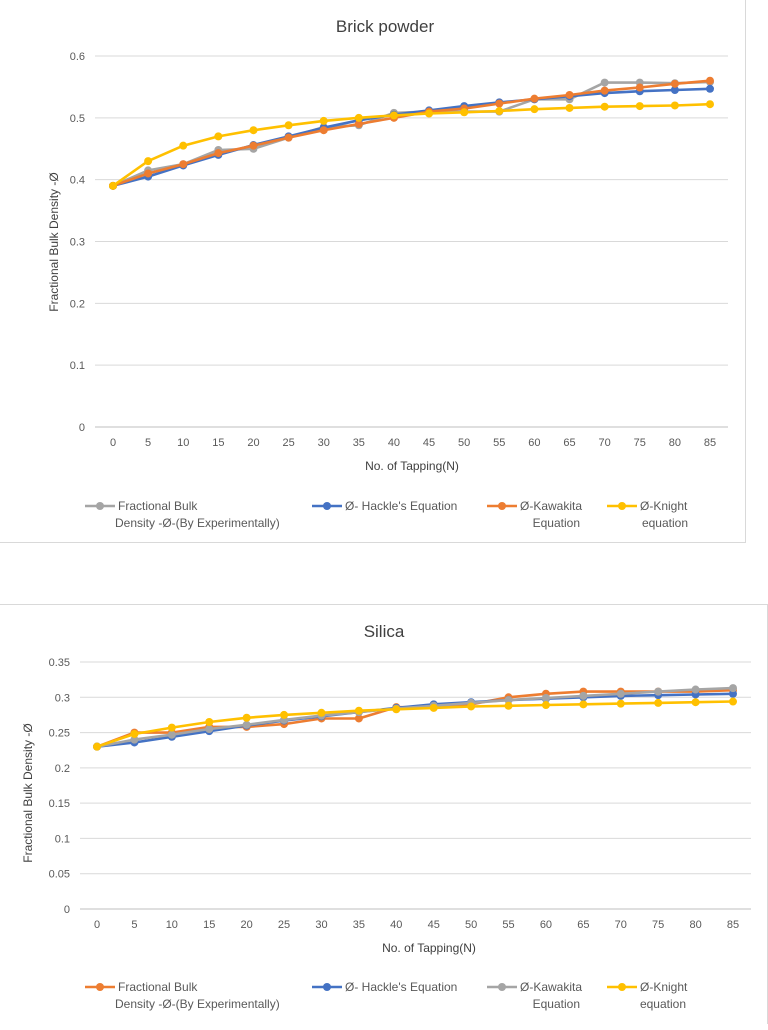 The image size is (768, 1030). What do you see at coordinates (733, 925) in the screenshot?
I see `x-tick-label: 85` at bounding box center [733, 925].